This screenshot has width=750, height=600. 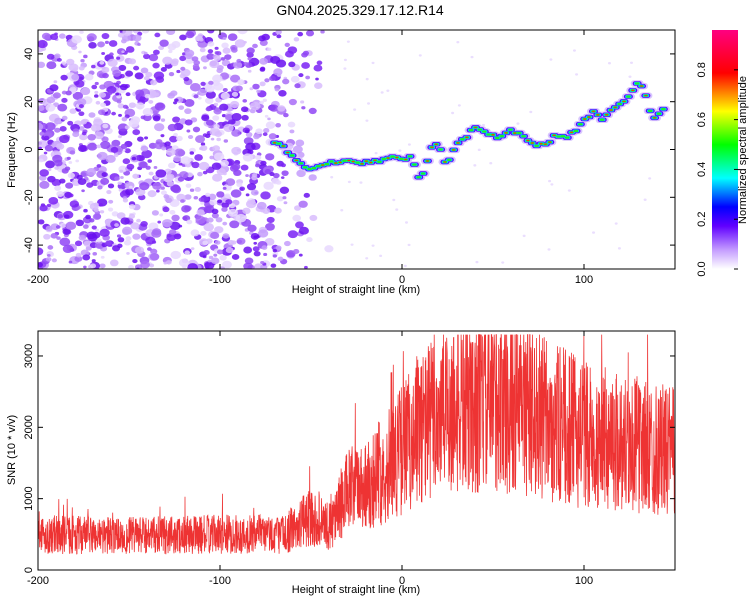 What do you see at coordinates (29, 102) in the screenshot?
I see `spectrogram-y-tick-label: 20` at bounding box center [29, 102].